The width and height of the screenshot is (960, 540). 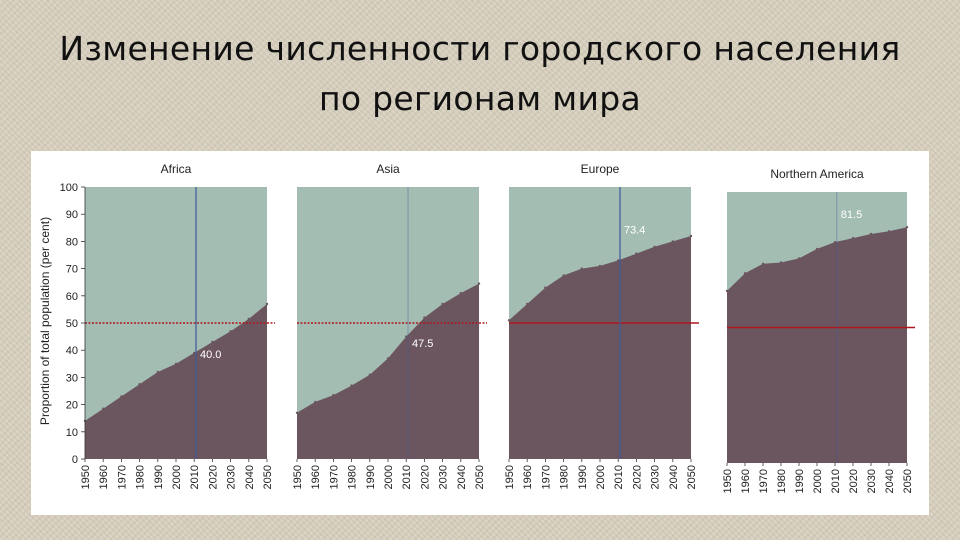 What do you see at coordinates (210, 355) in the screenshot?
I see `marker-value-label: 40.0` at bounding box center [210, 355].